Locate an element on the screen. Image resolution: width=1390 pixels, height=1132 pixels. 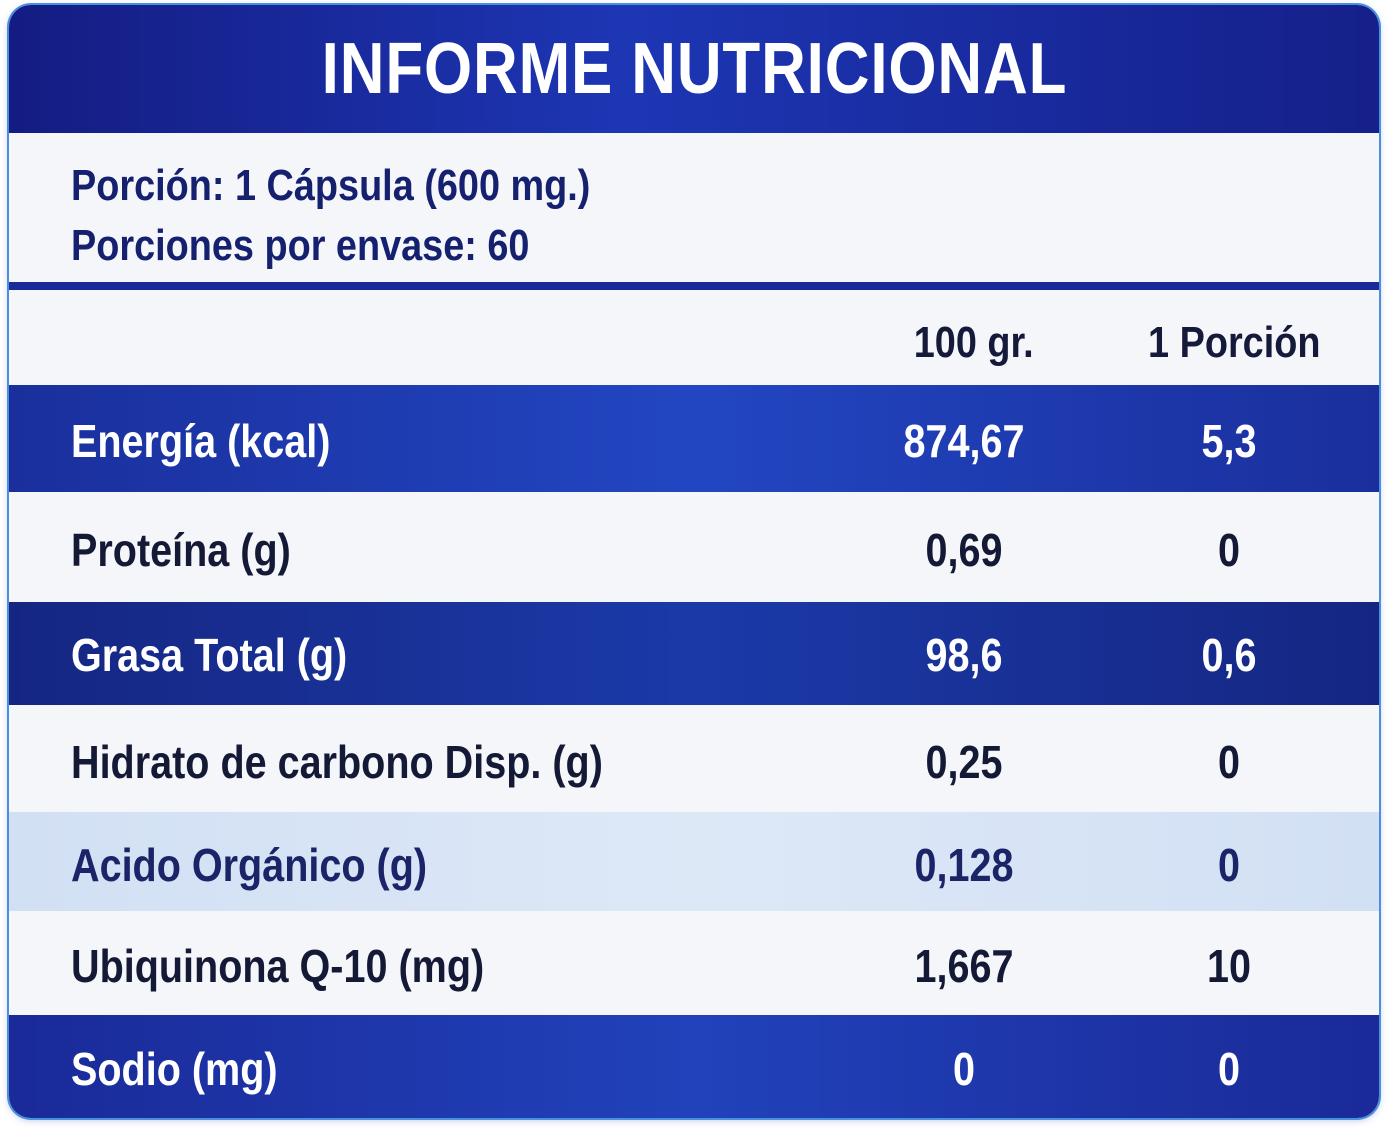
table-row: Proteína (g) 0,69 0 is located at coordinates (694, 547).